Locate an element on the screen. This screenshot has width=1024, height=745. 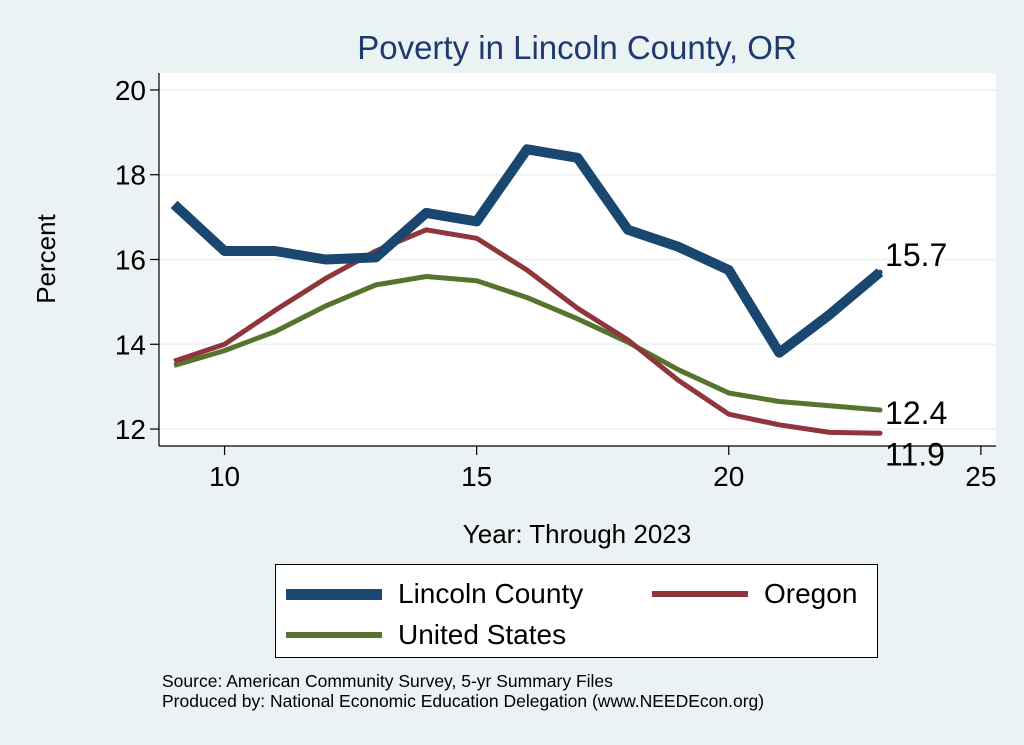
legend-item-oregon: Oregon is located at coordinates (754, 594).